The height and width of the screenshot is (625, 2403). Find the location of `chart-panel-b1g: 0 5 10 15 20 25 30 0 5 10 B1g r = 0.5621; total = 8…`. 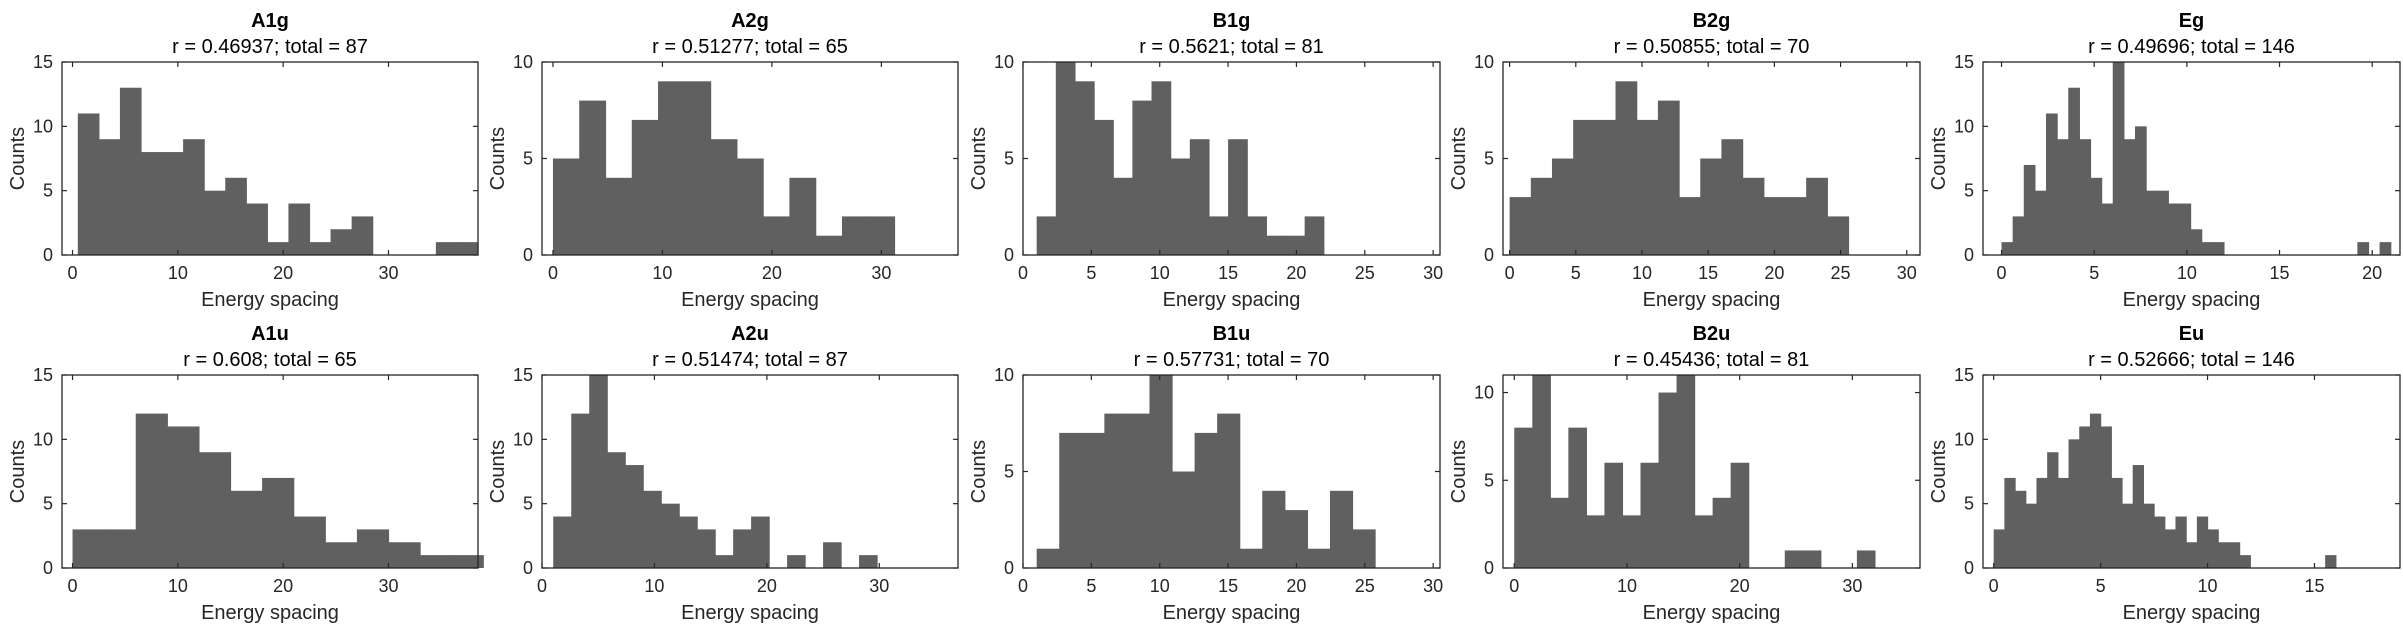

chart-panel-b1g: 0 5 10 15 20 25 30 0 5 10 B1g r = 0.5621; total = 8… is located at coordinates (1205, 160).